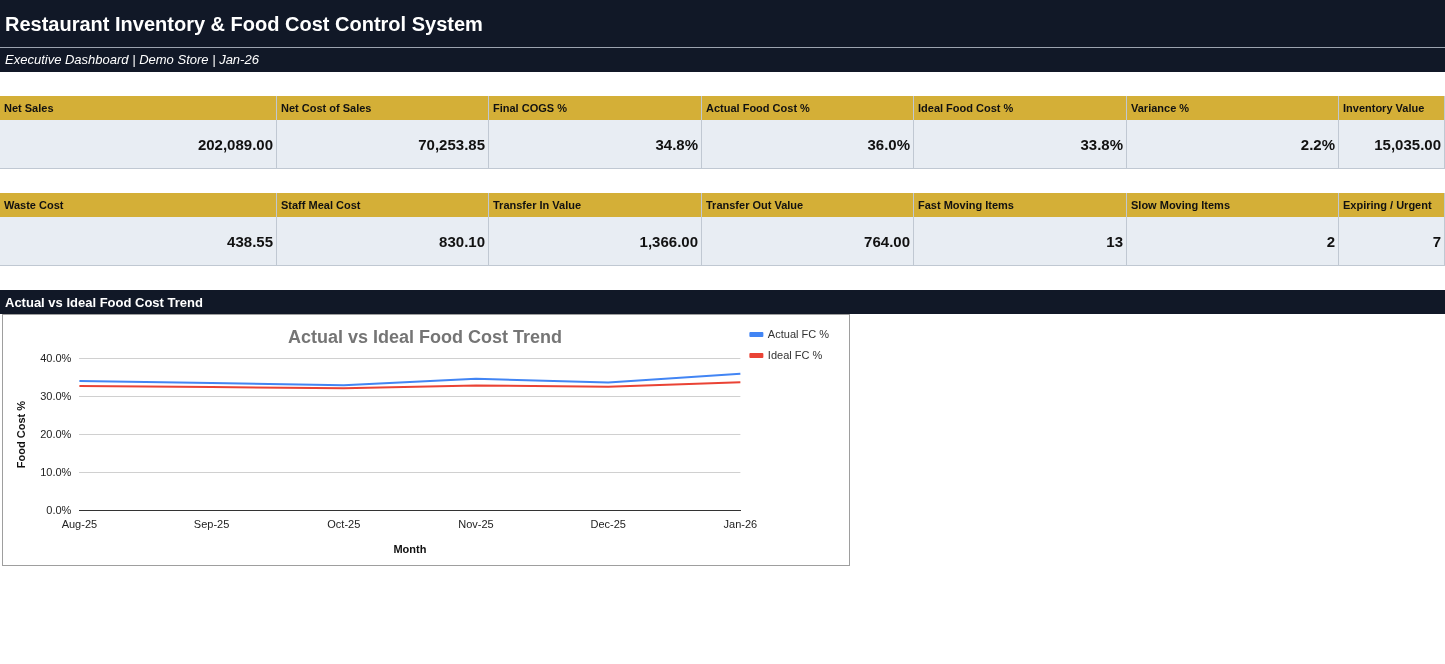 This screenshot has height=664, width=1445. I want to click on category-label: Fast Moving Items, so click(1020, 205).